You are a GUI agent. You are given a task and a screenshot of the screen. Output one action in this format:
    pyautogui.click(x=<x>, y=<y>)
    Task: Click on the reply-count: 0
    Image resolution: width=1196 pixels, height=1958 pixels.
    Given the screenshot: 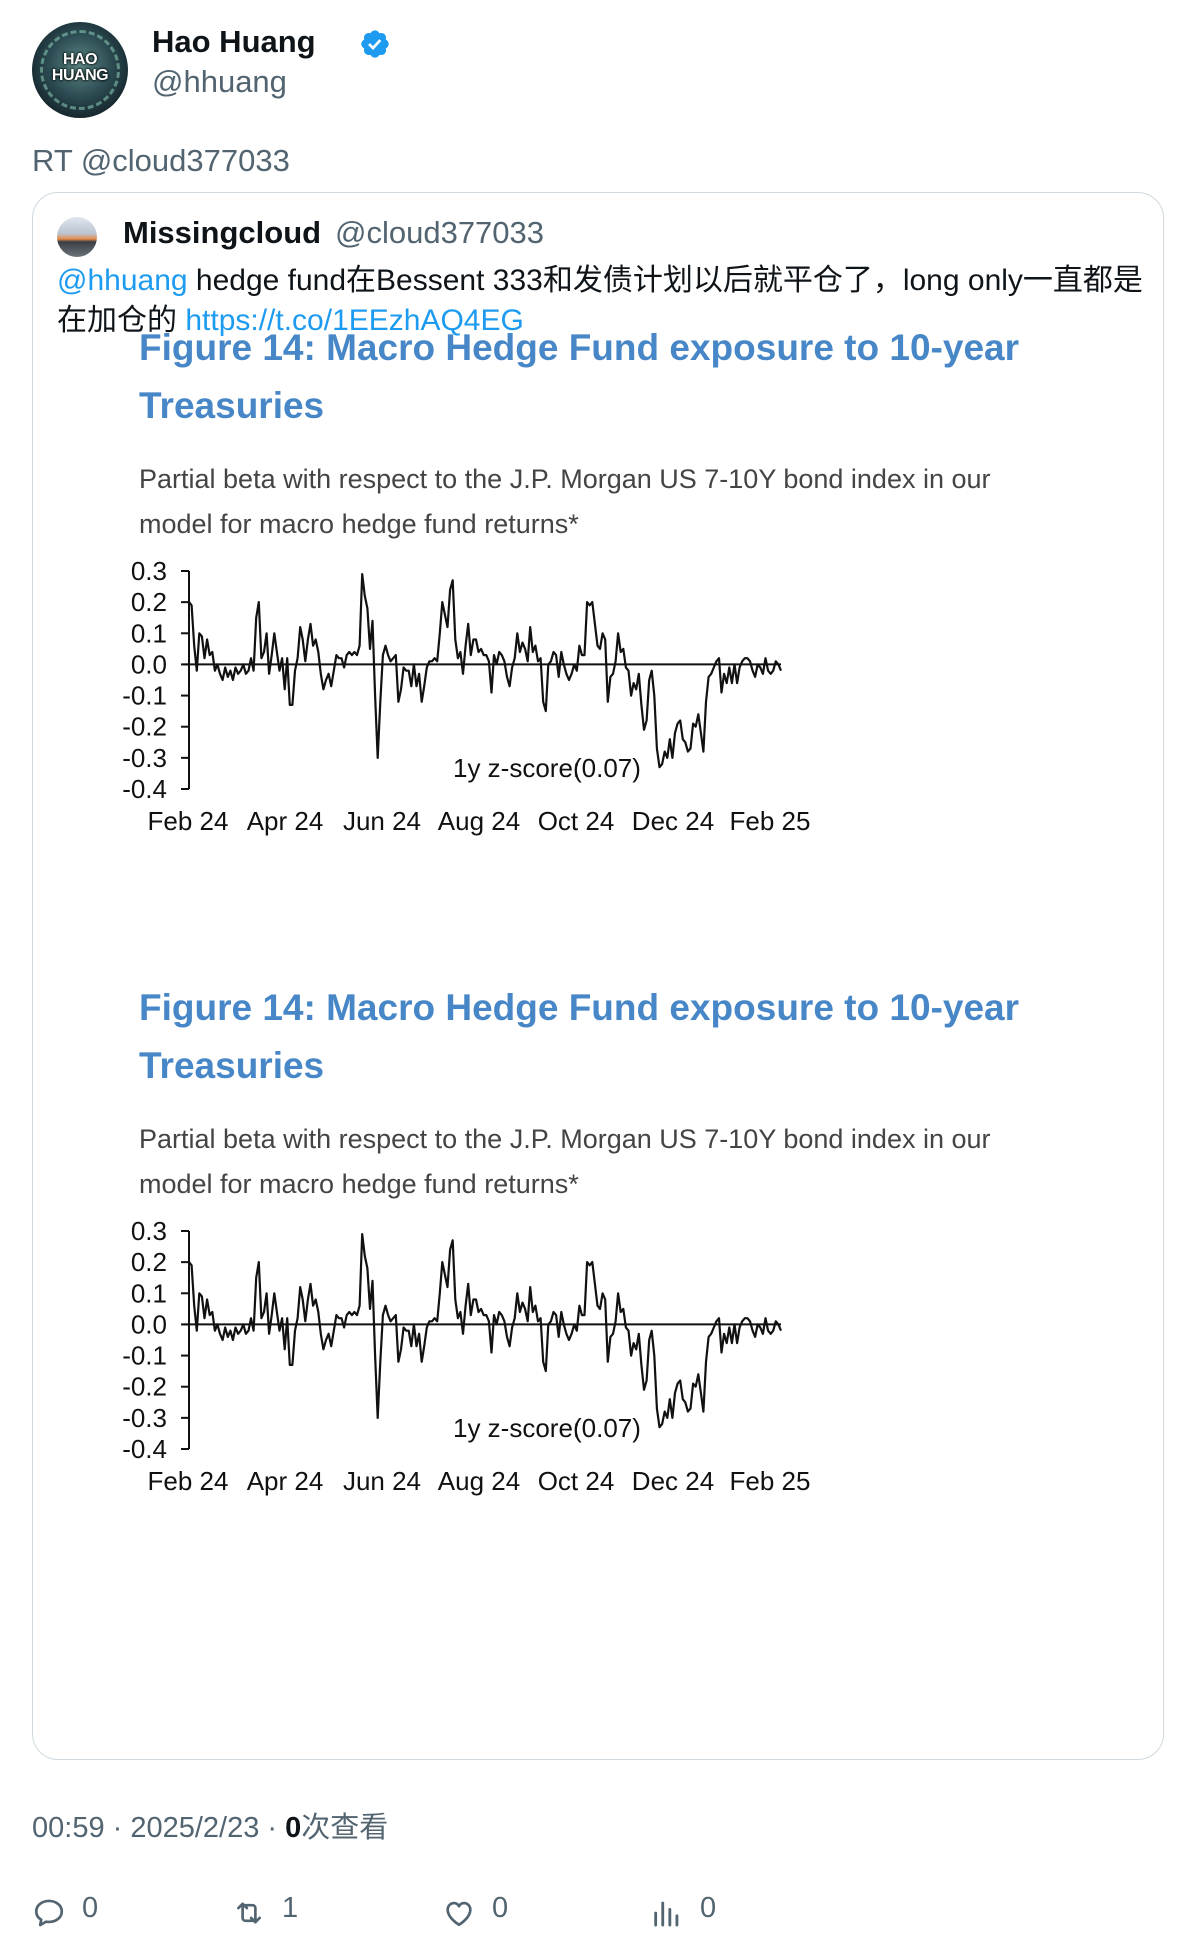 What is the action you would take?
    pyautogui.click(x=90, y=1908)
    